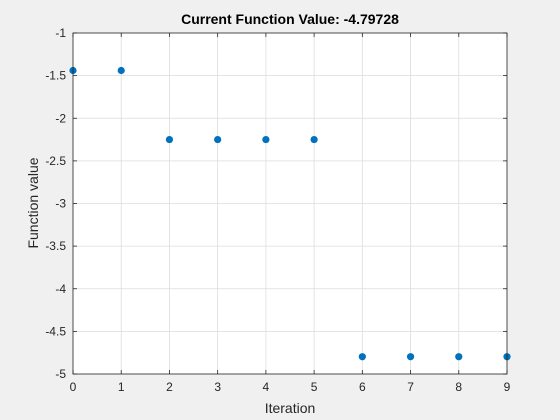 This screenshot has width=560, height=420. Describe the element at coordinates (33, 202) in the screenshot. I see `y-axis-label: Function value` at that location.